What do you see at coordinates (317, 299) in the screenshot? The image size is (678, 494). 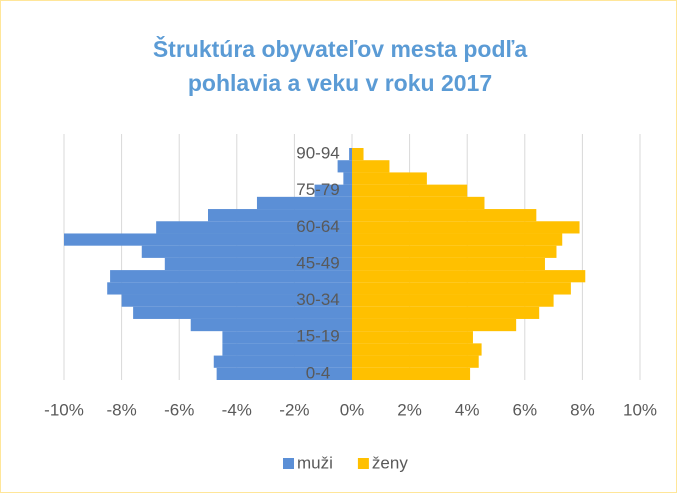 I see `y-tick-label: 30-34` at bounding box center [317, 299].